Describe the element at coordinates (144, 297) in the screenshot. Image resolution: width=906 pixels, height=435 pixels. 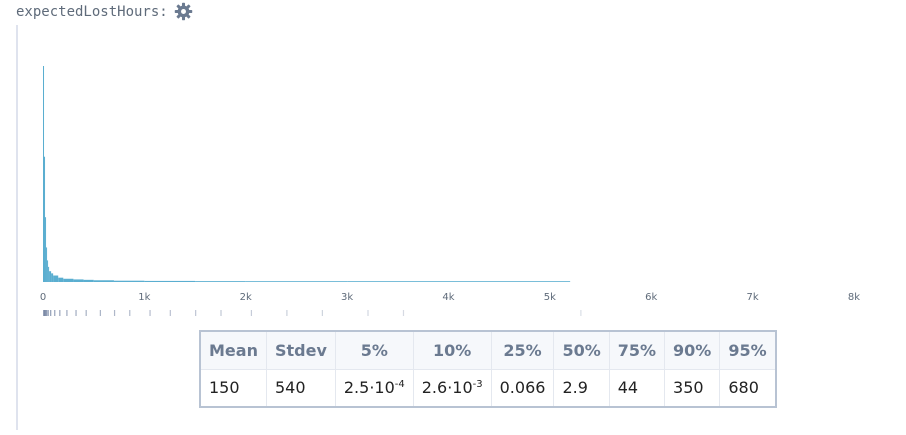
I see `x-tick-label: 1k` at that location.